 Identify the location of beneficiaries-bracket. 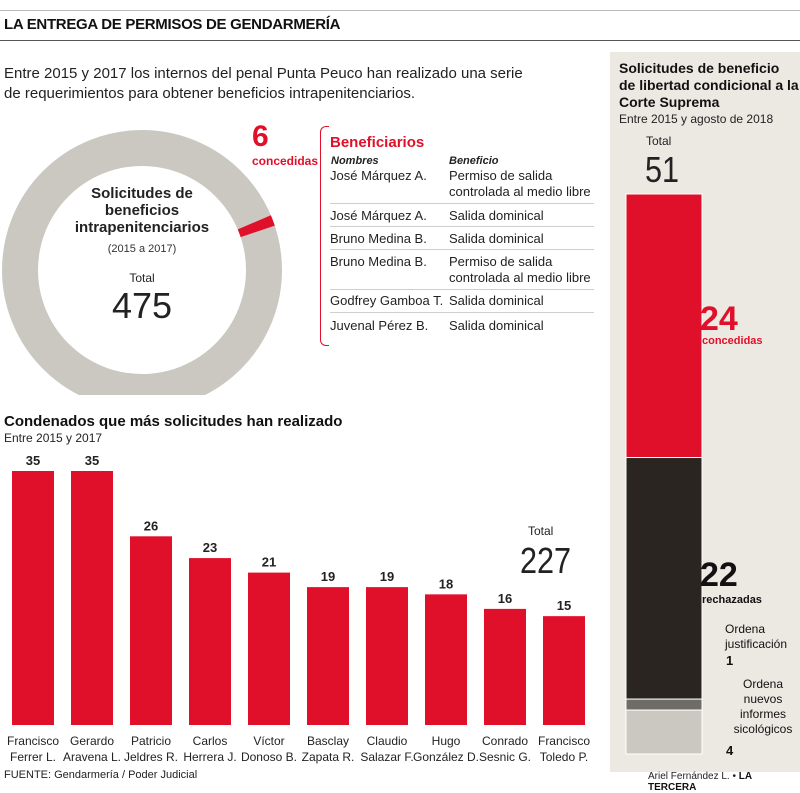
(324, 236).